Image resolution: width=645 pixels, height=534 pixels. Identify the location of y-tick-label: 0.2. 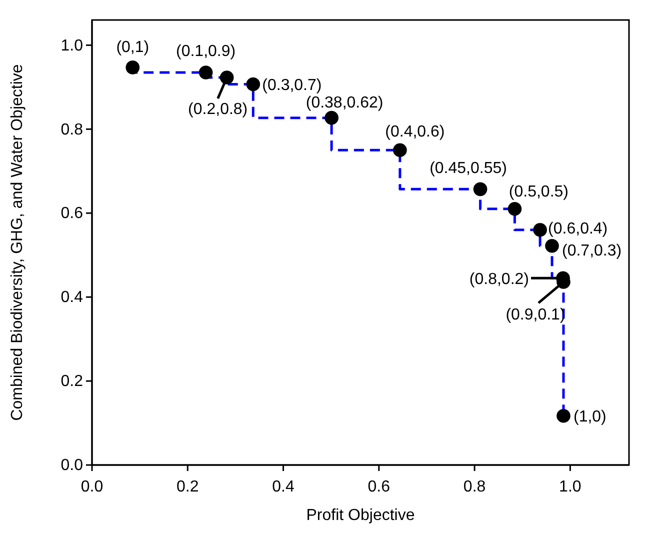
(72, 381).